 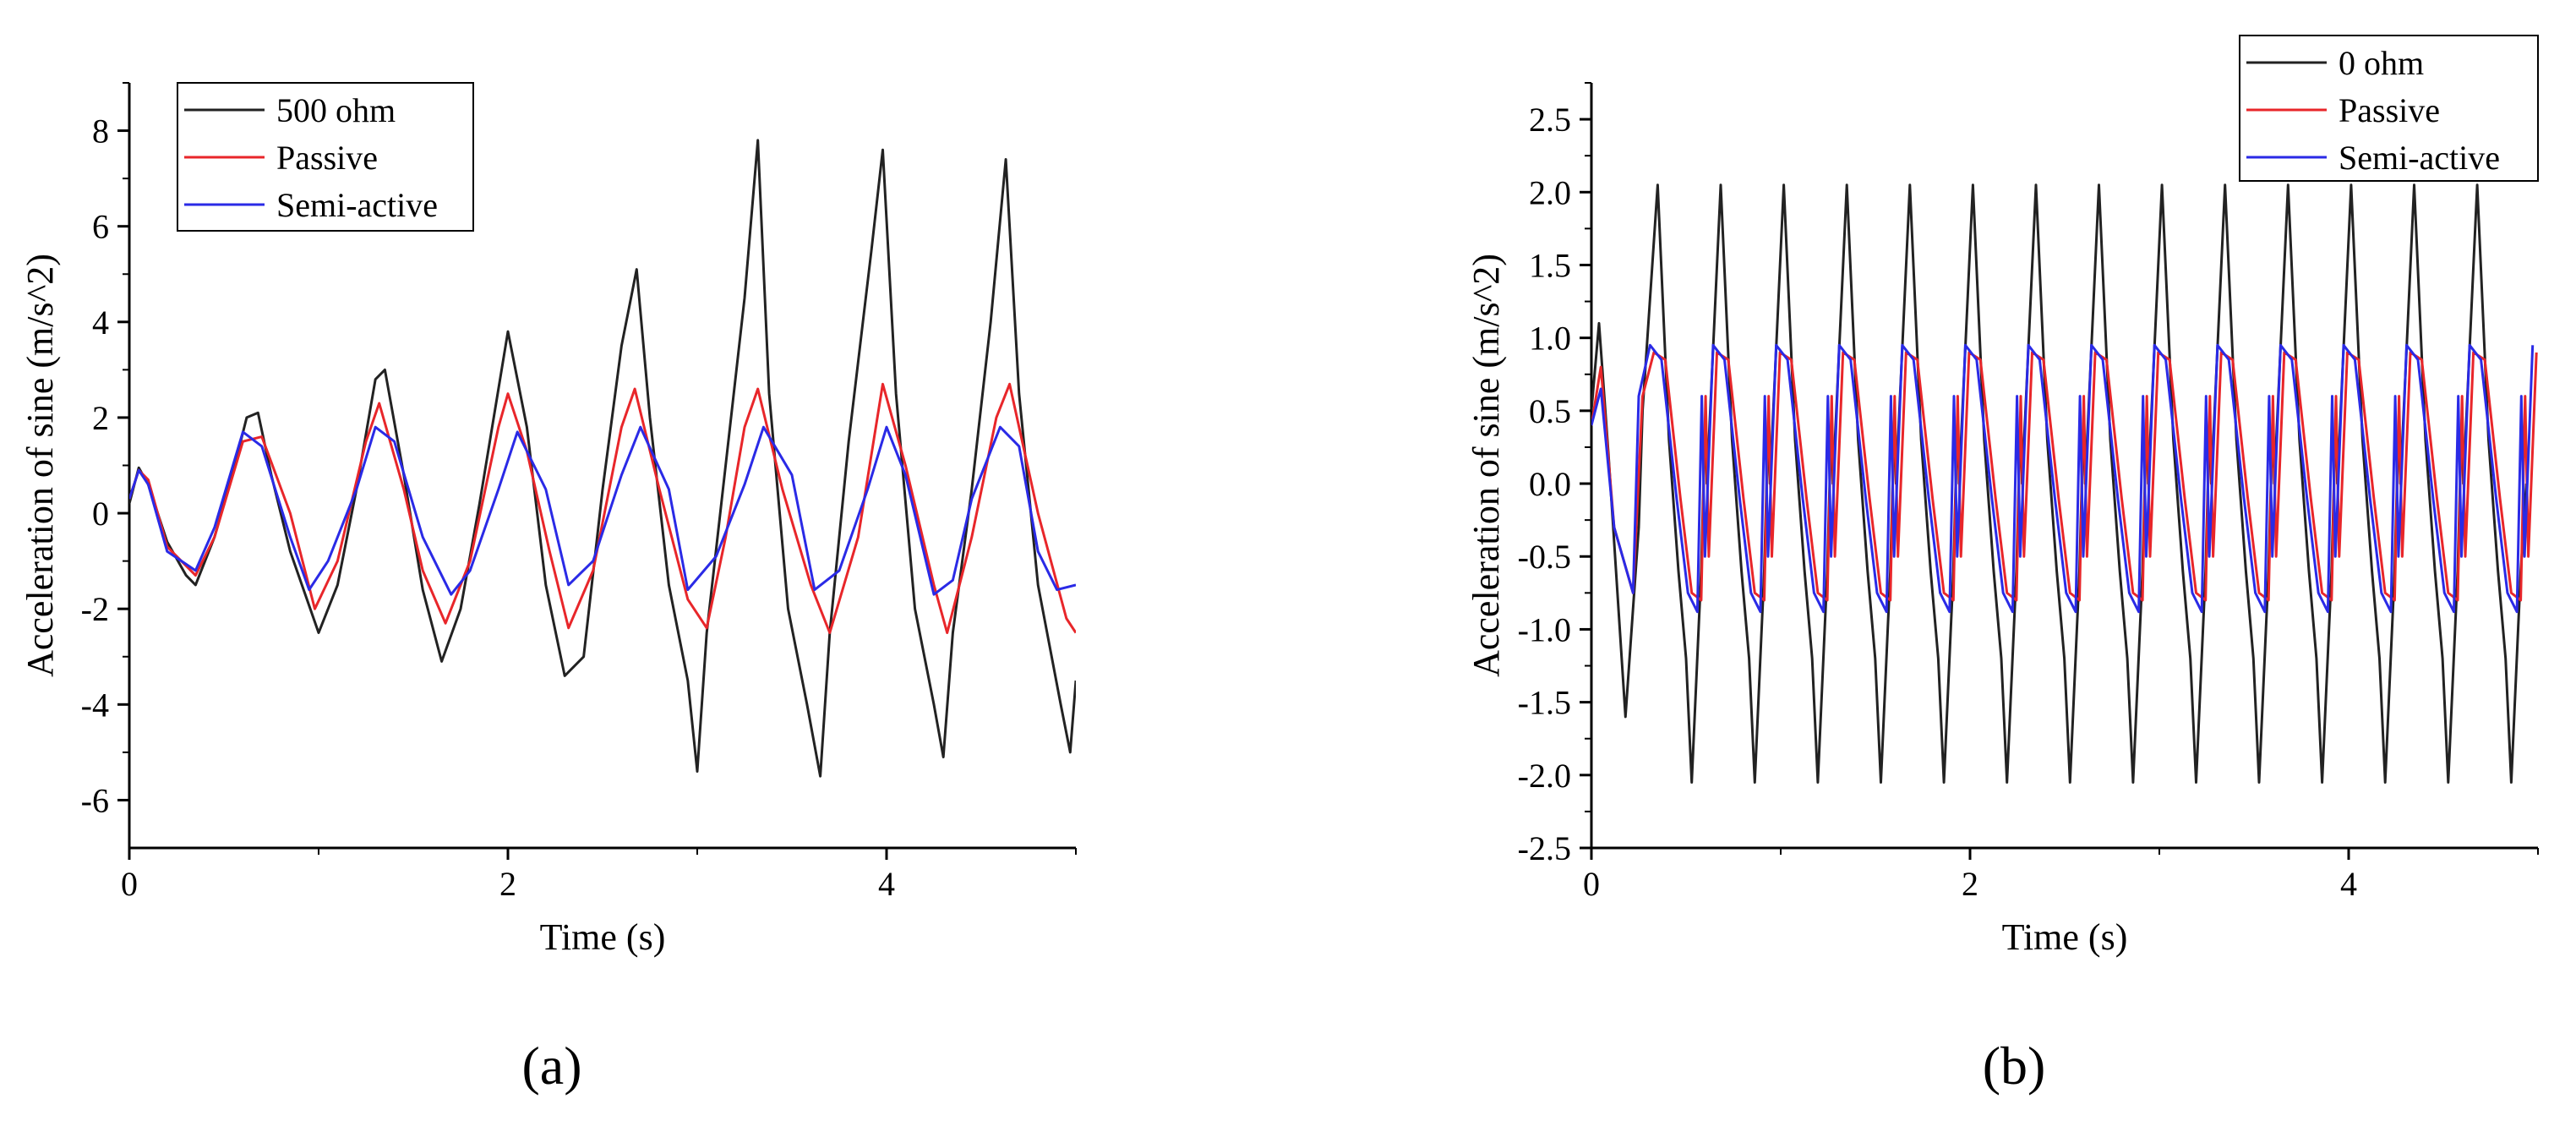 I want to click on legend-label: 0 ohm, so click(x=2381, y=63).